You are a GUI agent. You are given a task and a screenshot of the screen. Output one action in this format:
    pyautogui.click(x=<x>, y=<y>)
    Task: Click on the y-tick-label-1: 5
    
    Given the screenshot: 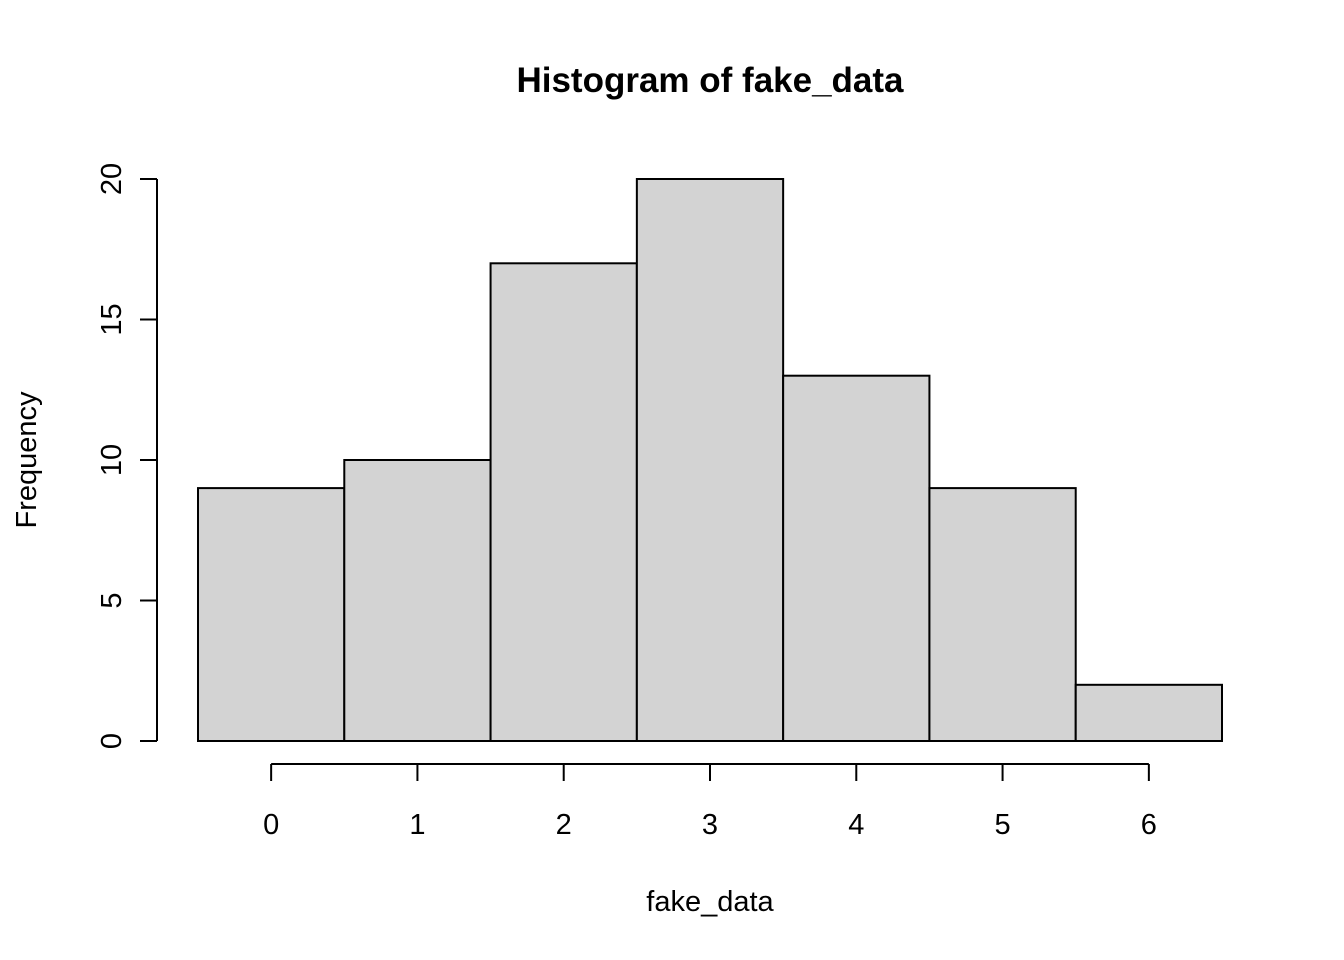 What is the action you would take?
    pyautogui.click(x=112, y=600)
    